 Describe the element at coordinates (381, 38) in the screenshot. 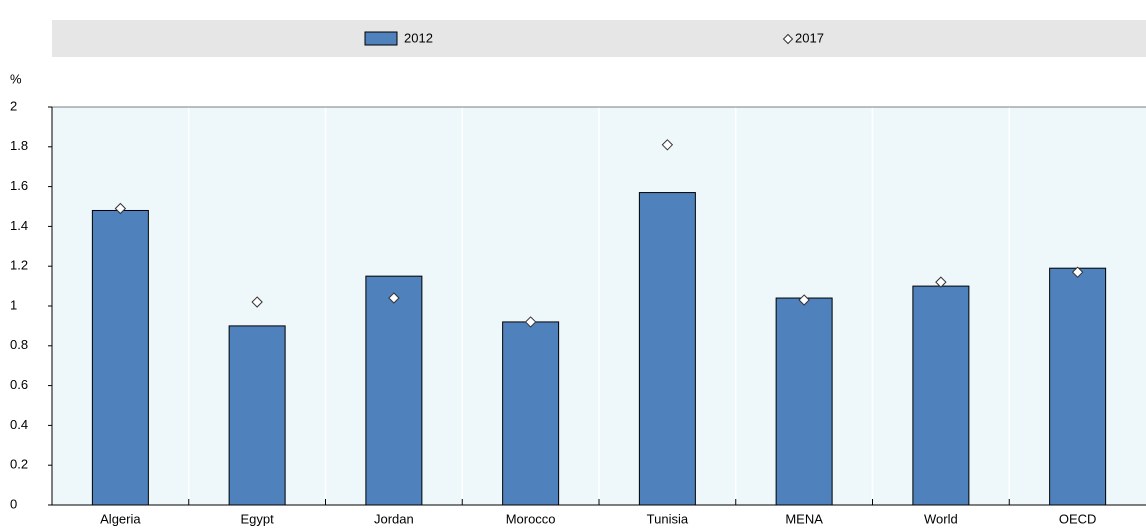

I see `legend-swatch` at that location.